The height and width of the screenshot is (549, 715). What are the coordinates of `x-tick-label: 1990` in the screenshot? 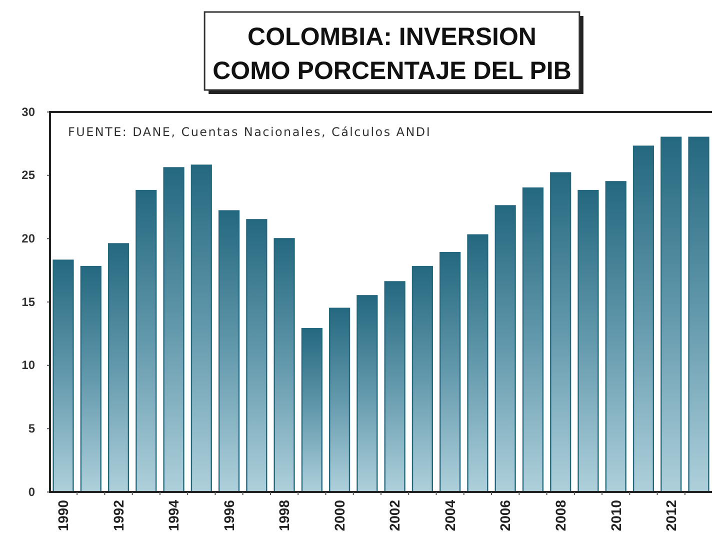 It's located at (63, 516).